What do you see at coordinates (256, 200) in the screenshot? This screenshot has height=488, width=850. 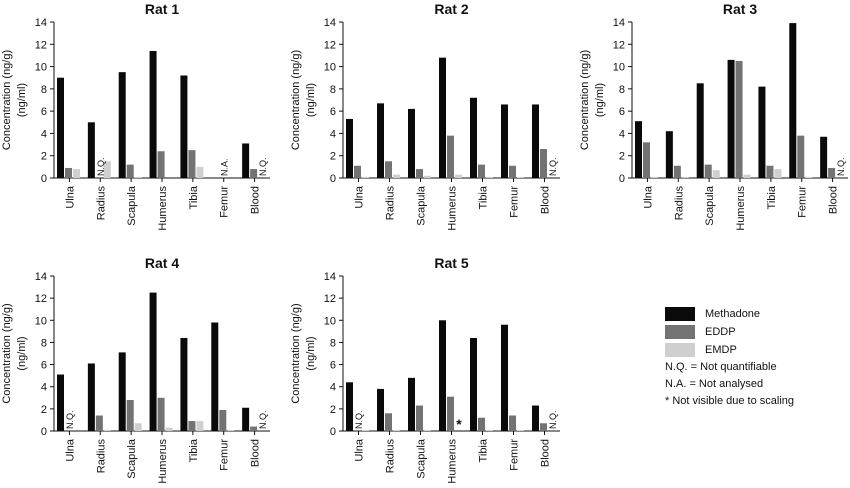 I see `x-tick-label-rat1: Blood` at bounding box center [256, 200].